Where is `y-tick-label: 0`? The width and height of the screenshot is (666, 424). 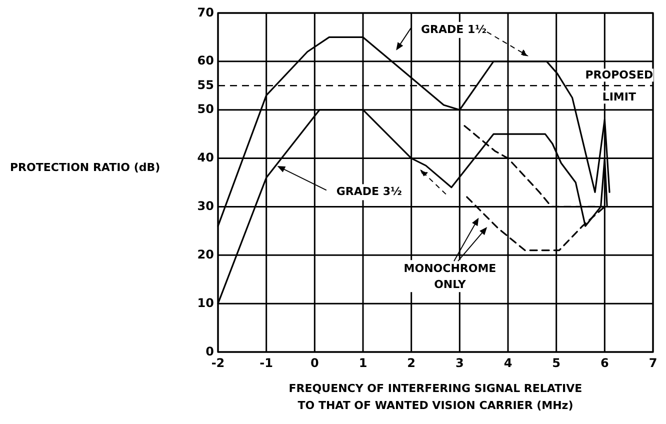 y-tick-label: 0 is located at coordinates (210, 351).